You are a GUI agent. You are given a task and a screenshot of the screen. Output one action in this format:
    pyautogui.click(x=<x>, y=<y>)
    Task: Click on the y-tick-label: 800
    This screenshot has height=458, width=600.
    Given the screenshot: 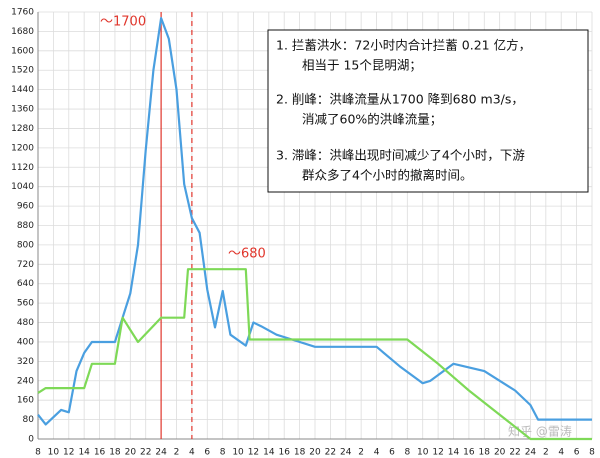 What is the action you would take?
    pyautogui.click(x=25, y=245)
    